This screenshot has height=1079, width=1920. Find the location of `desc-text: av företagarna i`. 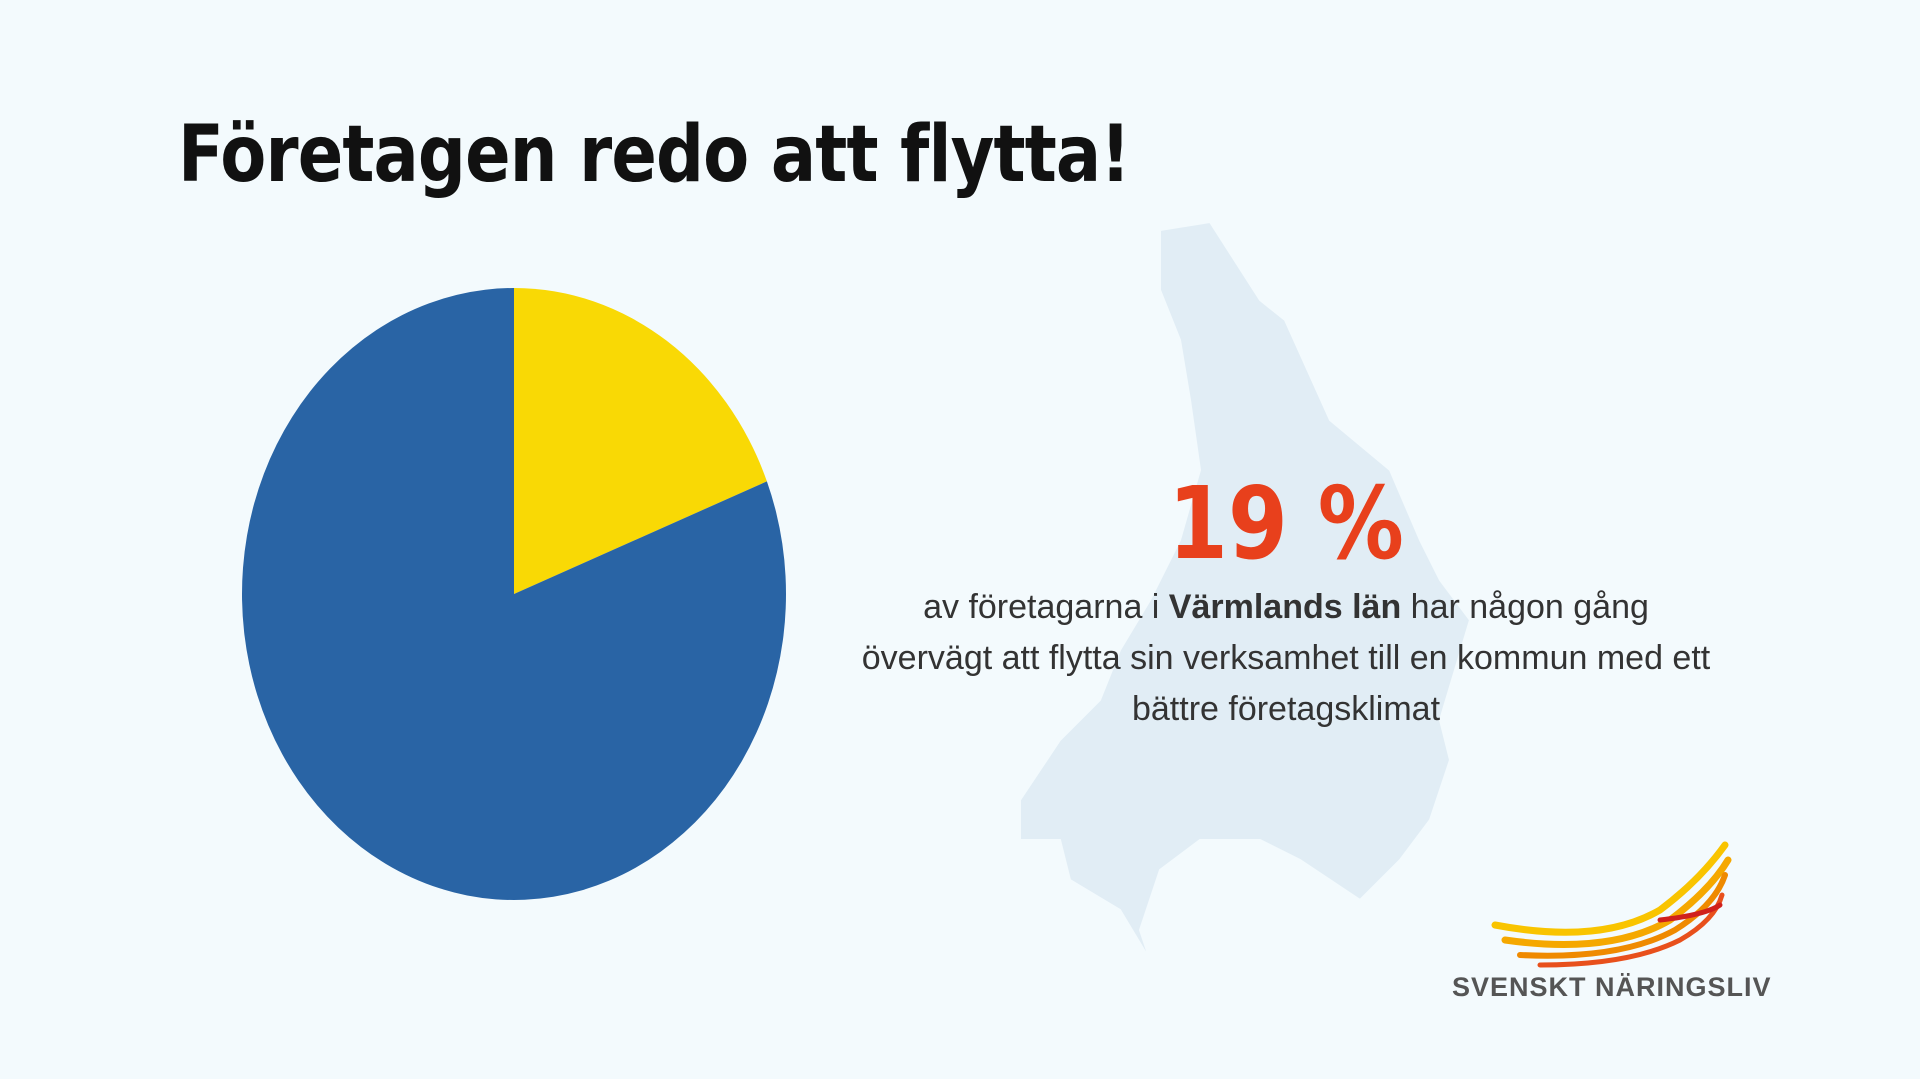

desc-text: av företagarna i is located at coordinates (1046, 607).